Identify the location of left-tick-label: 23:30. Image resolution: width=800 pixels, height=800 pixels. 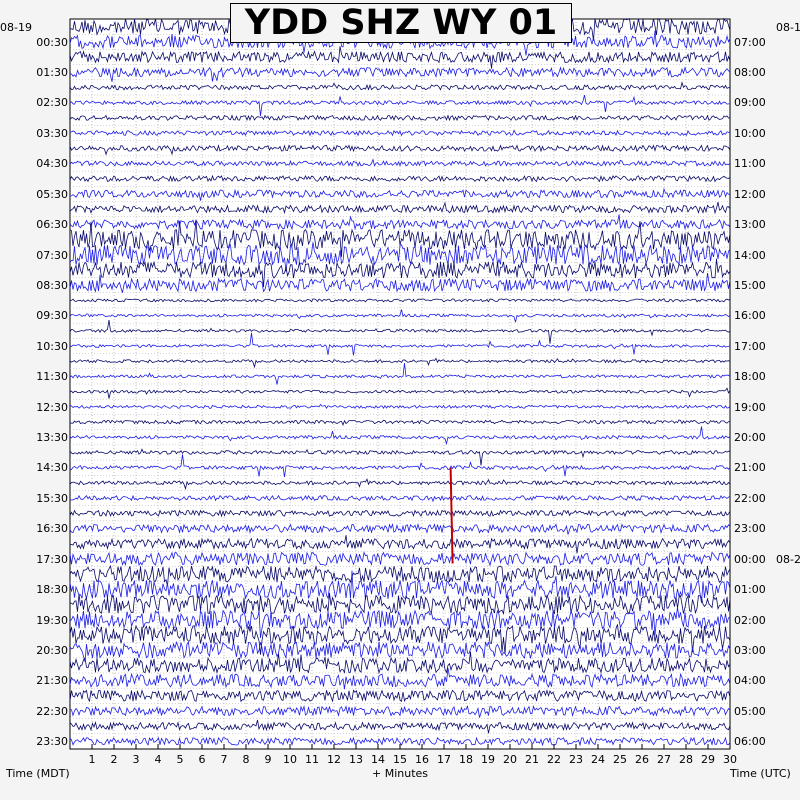
(52, 742).